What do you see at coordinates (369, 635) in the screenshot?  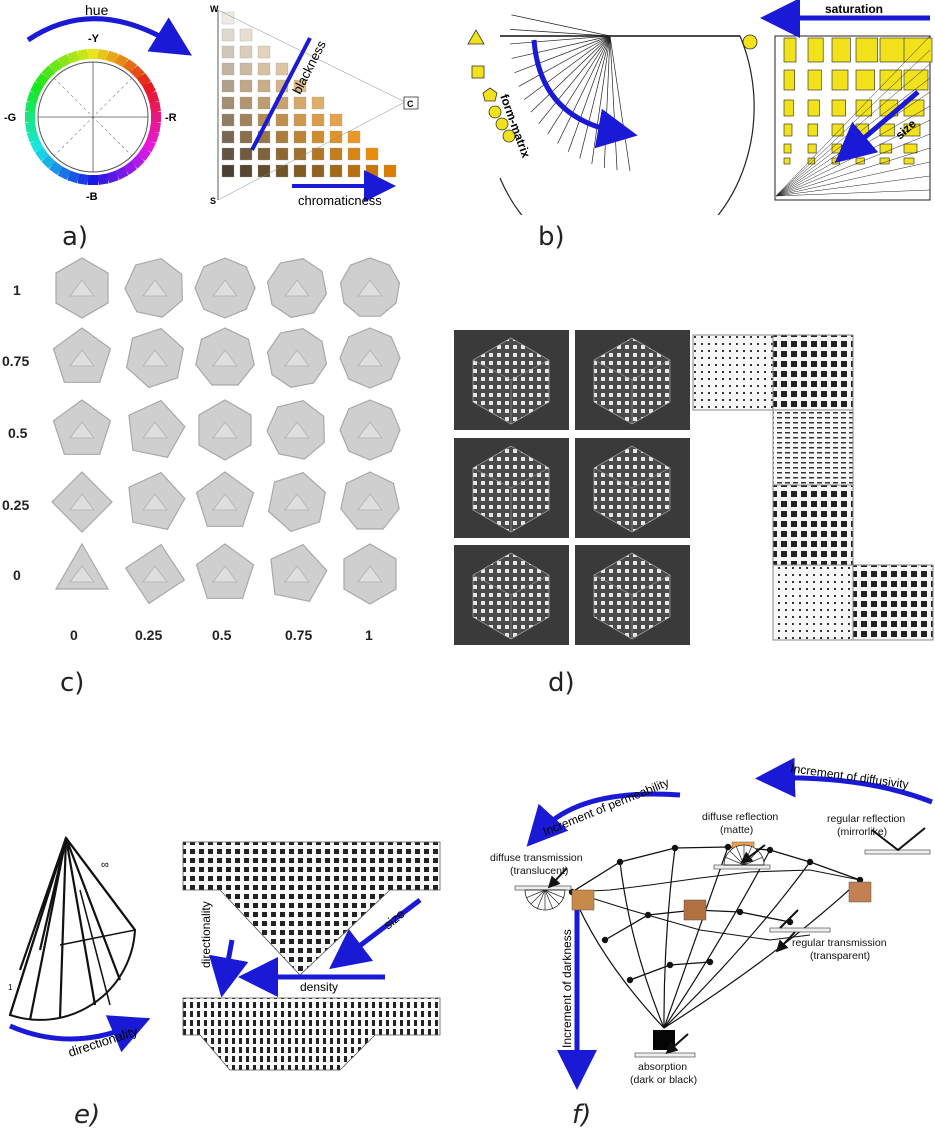 I see `col-label: 1` at bounding box center [369, 635].